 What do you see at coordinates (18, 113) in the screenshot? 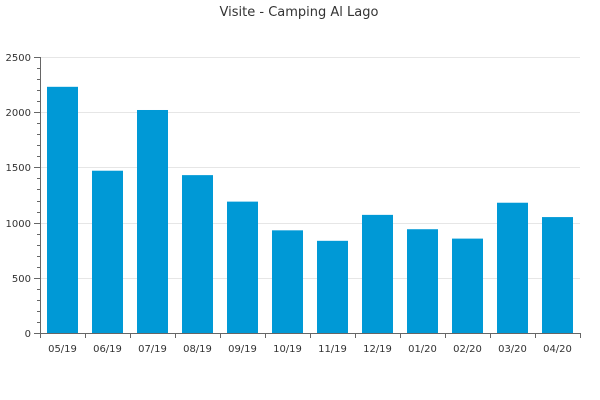
I see `y-tick-label: 2000` at bounding box center [18, 113].